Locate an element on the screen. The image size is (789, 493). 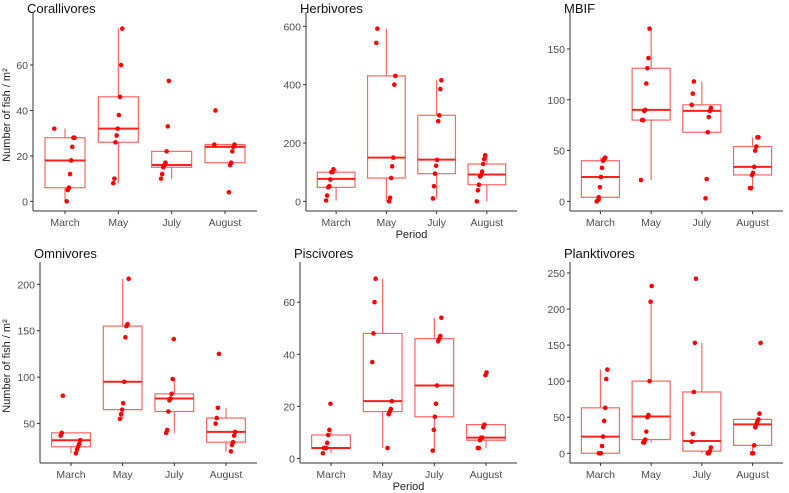
panel-title: Piscivores is located at coordinates (324, 253).